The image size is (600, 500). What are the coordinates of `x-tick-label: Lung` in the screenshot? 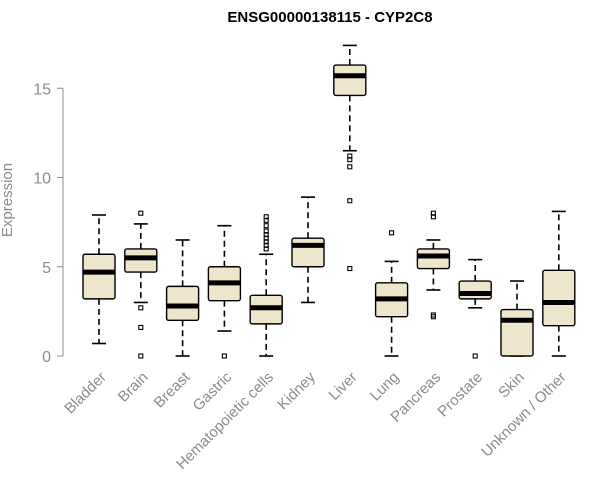 It's located at (385, 387).